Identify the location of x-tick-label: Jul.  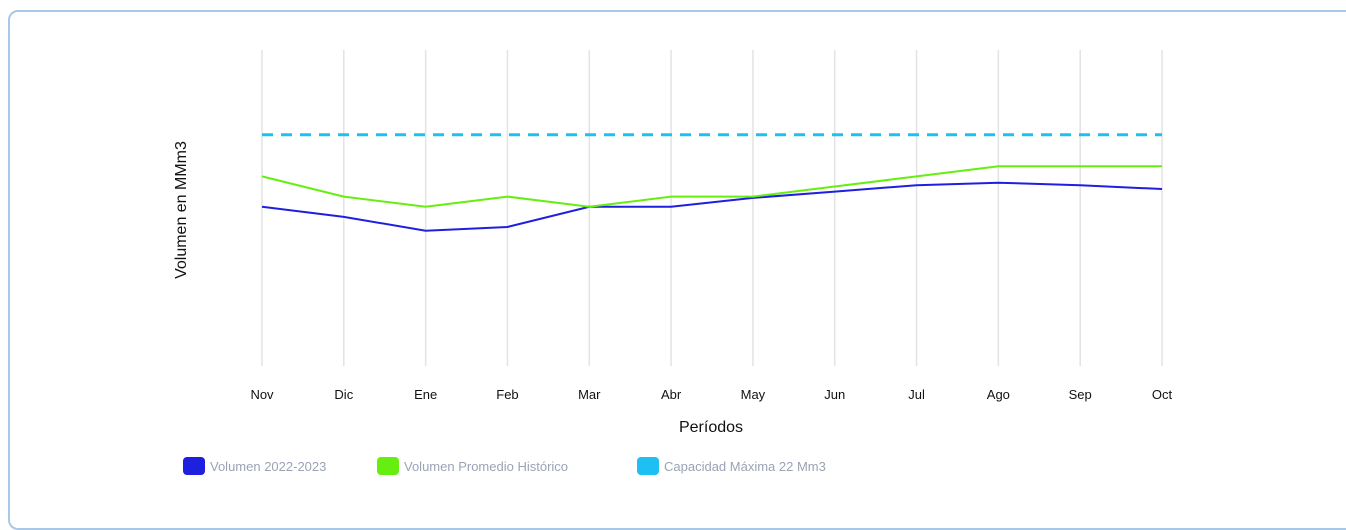
(916, 394).